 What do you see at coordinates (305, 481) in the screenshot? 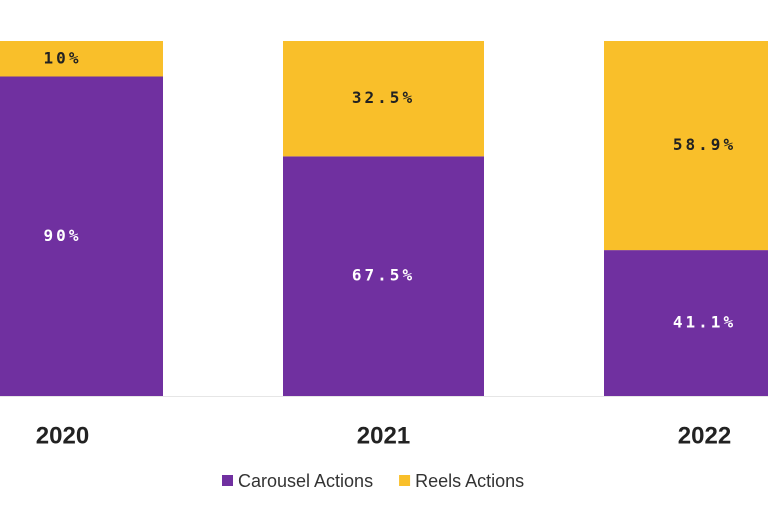
I see `legend-label: Carousel Actions` at bounding box center [305, 481].